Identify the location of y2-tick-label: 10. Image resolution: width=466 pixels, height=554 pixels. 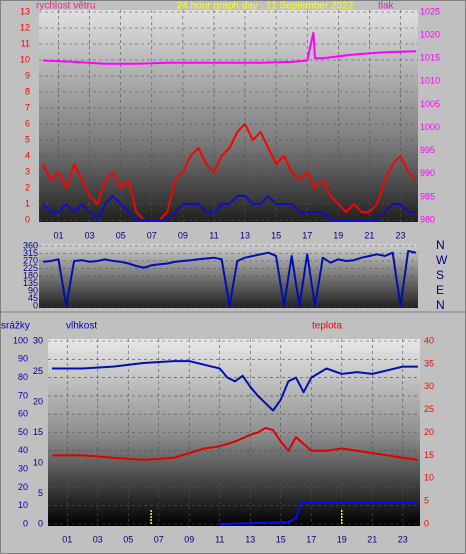
(429, 478).